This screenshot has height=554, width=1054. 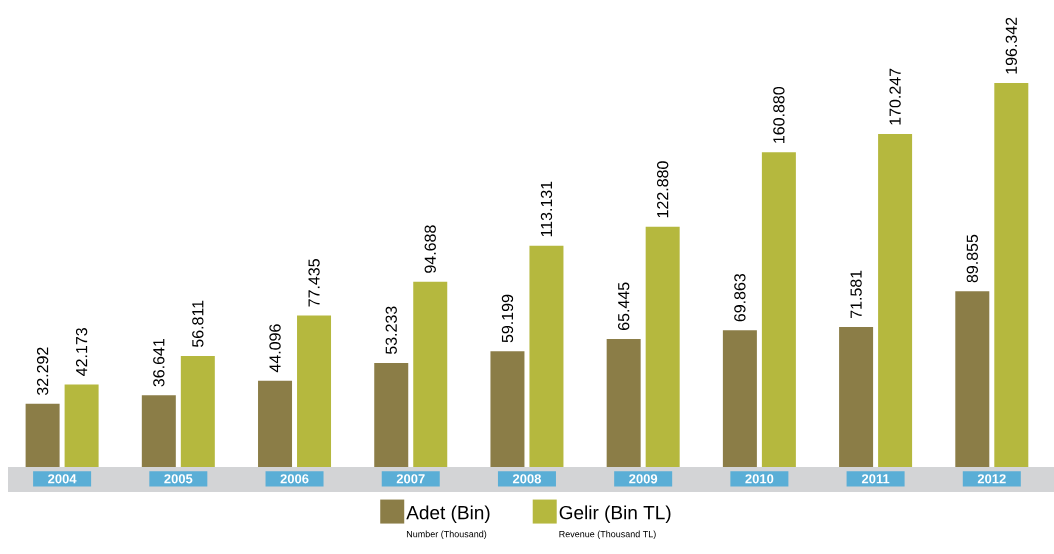 I want to click on data-label: 170.247, so click(x=895, y=96).